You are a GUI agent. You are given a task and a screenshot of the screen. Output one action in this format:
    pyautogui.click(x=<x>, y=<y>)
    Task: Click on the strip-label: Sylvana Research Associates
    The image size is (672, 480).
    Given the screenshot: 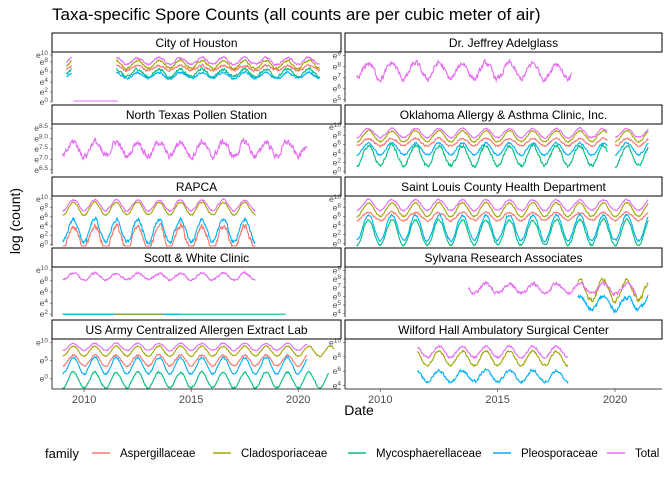 What is the action you would take?
    pyautogui.click(x=503, y=258)
    